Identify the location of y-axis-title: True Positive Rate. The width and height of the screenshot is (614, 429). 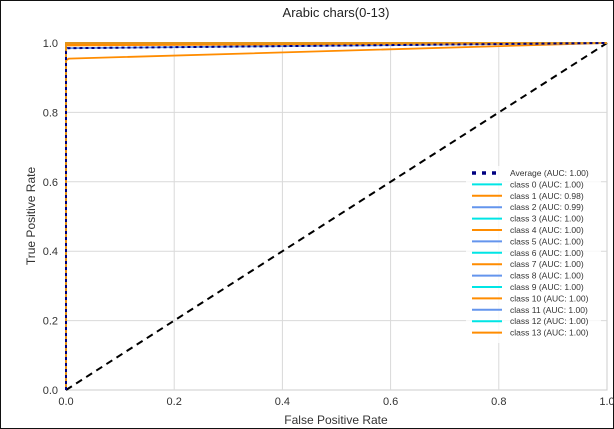
(31, 216).